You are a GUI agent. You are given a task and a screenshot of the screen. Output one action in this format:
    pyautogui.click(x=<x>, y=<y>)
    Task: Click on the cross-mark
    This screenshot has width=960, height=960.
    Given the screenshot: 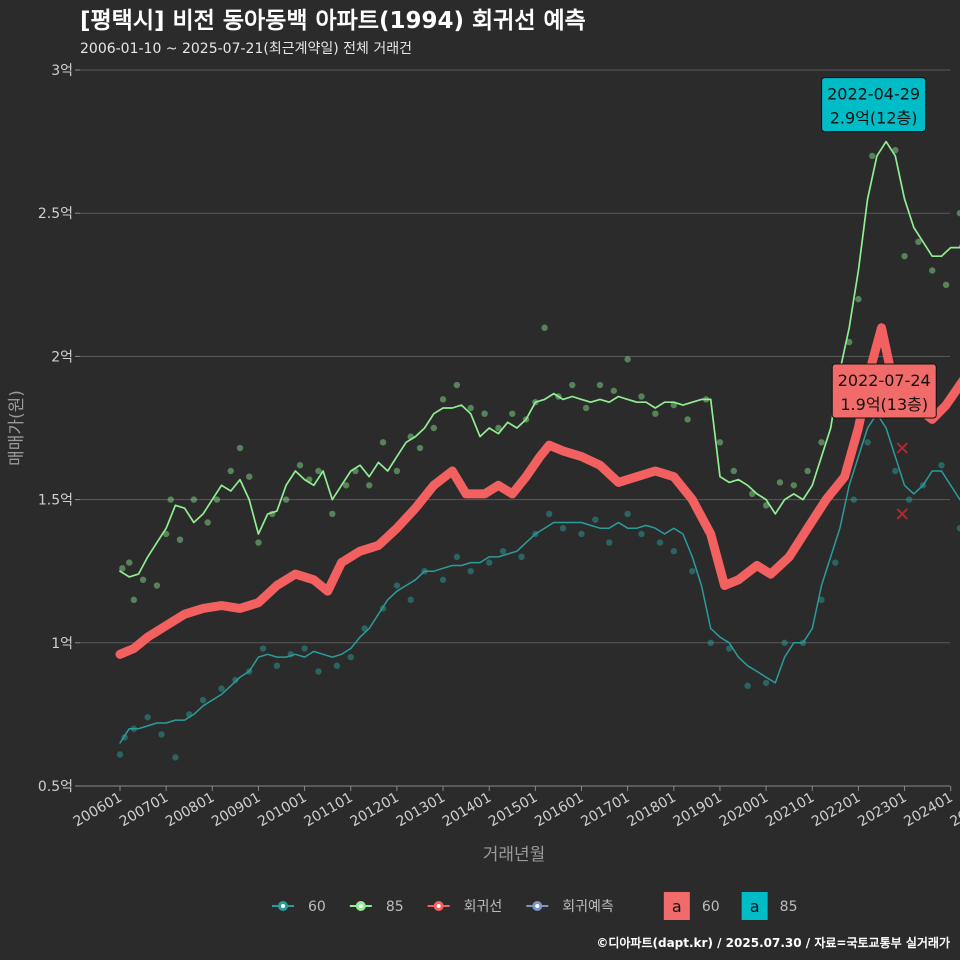 What is the action you would take?
    pyautogui.click(x=902, y=514)
    